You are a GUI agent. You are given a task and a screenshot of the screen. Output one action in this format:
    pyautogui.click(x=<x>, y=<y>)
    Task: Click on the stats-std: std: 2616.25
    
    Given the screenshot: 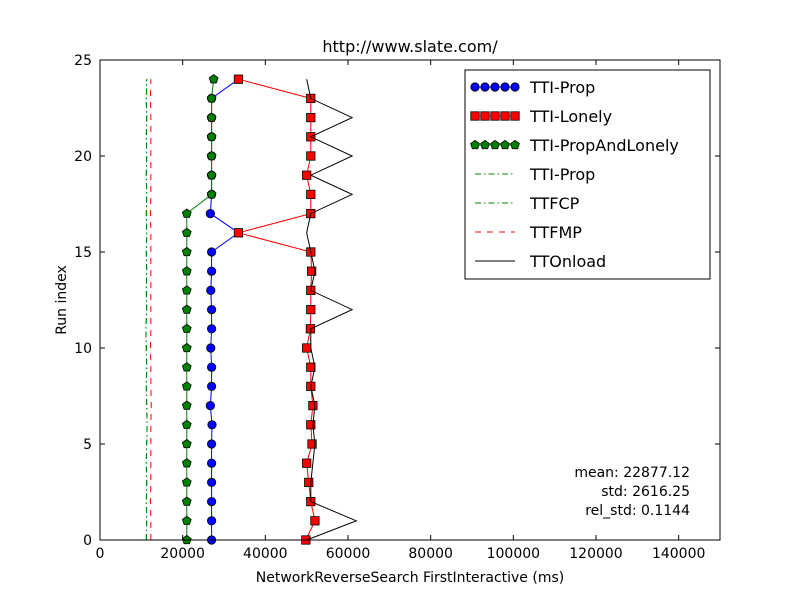 What is the action you would take?
    pyautogui.click(x=645, y=492)
    